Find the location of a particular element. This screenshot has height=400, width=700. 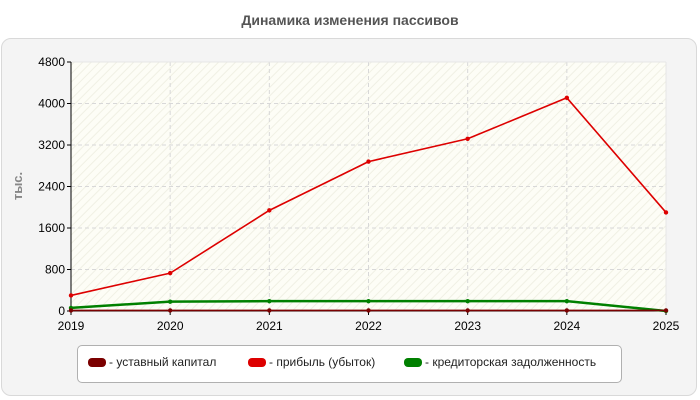

legend-item-capital: - уставный капитал is located at coordinates (152, 362).